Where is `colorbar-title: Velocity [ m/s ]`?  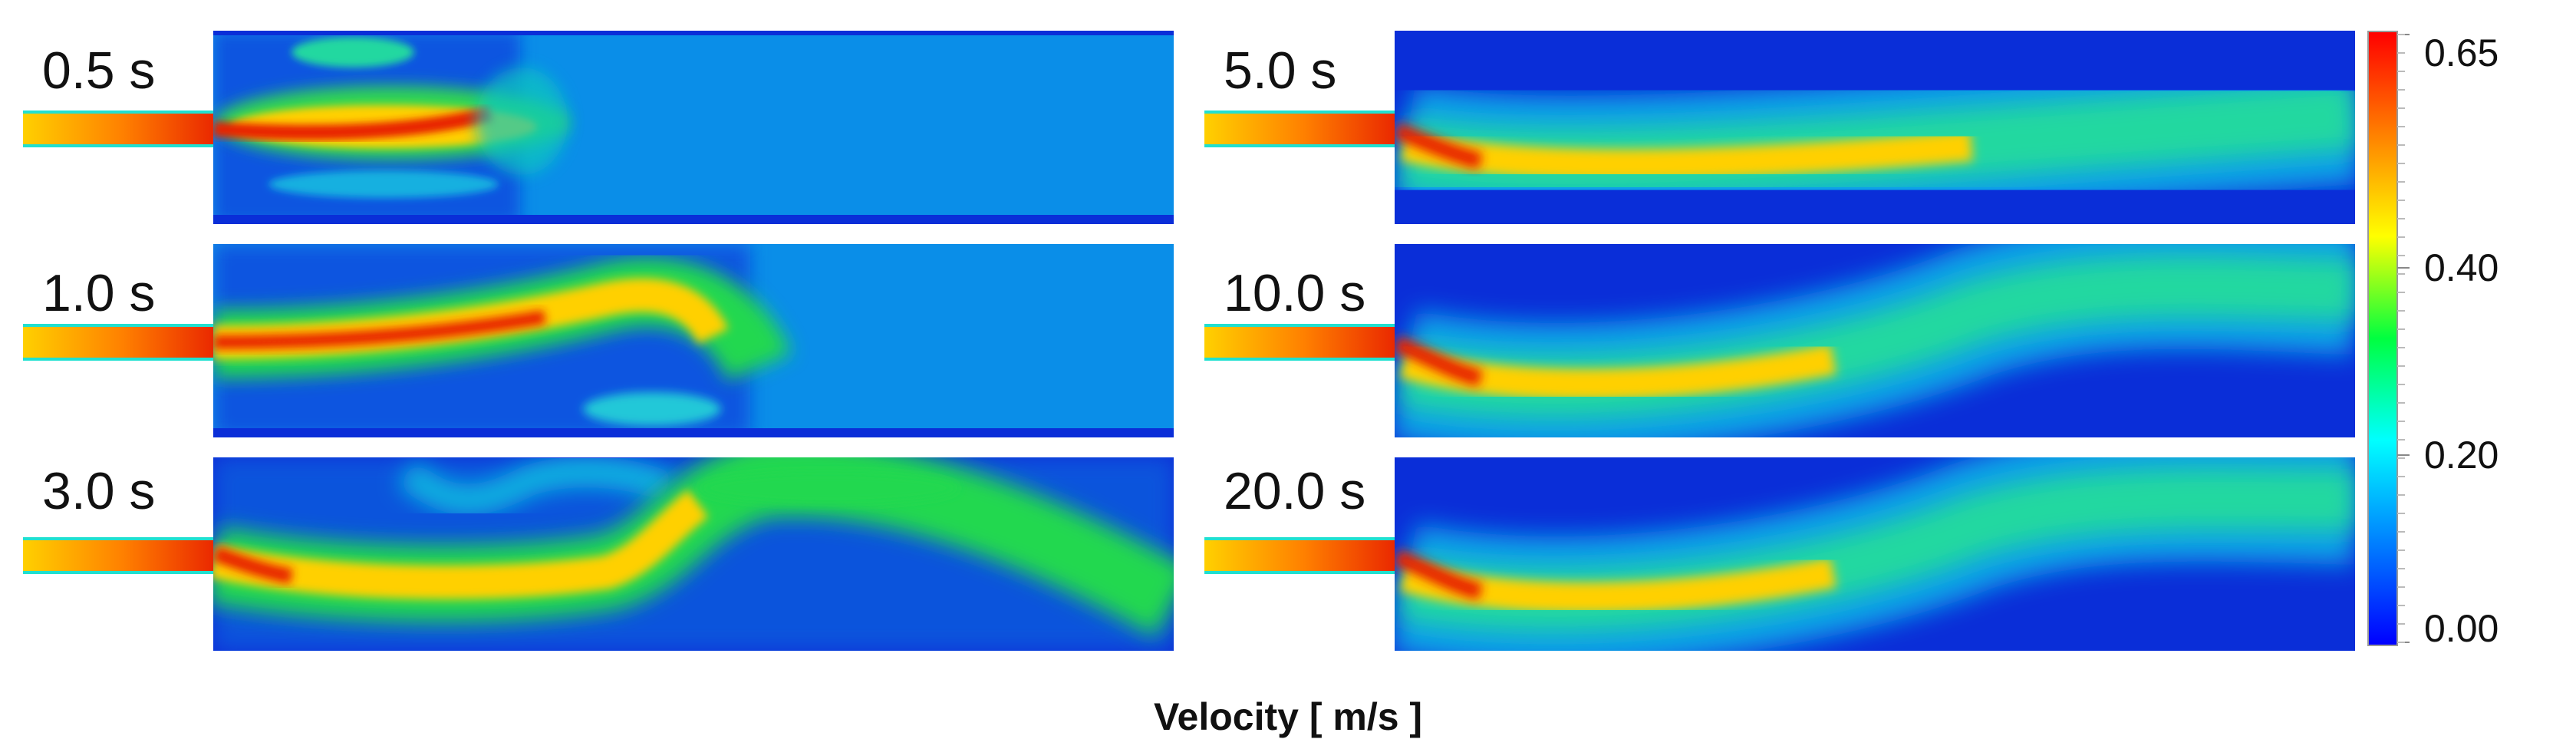 colorbar-title: Velocity [ m/s ] is located at coordinates (1288, 717).